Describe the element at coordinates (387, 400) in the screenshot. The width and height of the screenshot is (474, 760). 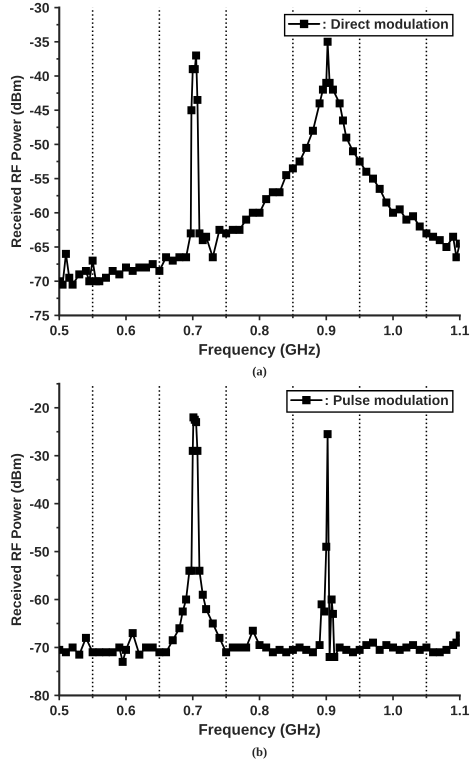
I see `legend-label: : Pulse modulation` at that location.